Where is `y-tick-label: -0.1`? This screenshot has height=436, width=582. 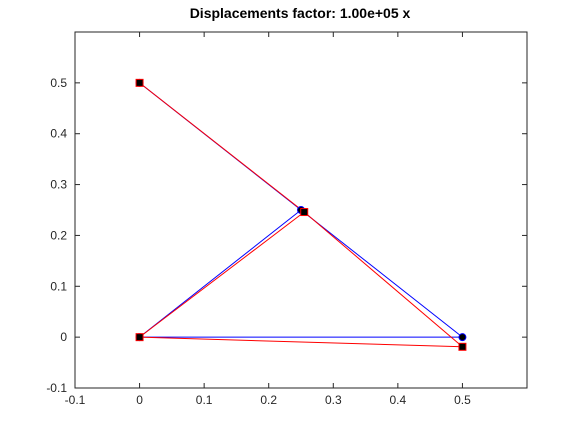 y-tick-label: -0.1 is located at coordinates (56, 388).